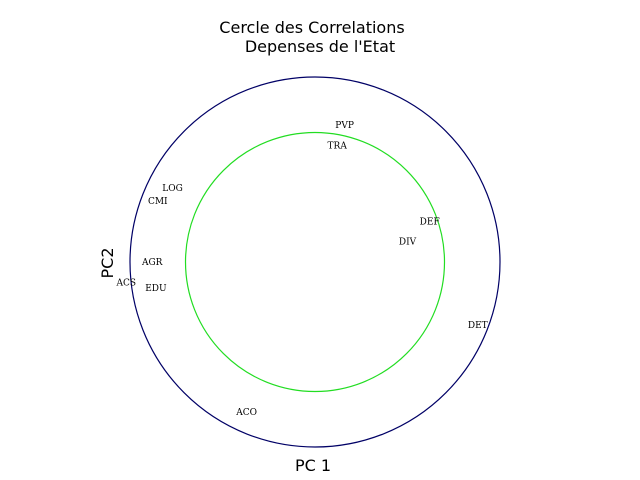 The height and width of the screenshot is (480, 640). I want to click on point-label-aco: ACO, so click(246, 413).